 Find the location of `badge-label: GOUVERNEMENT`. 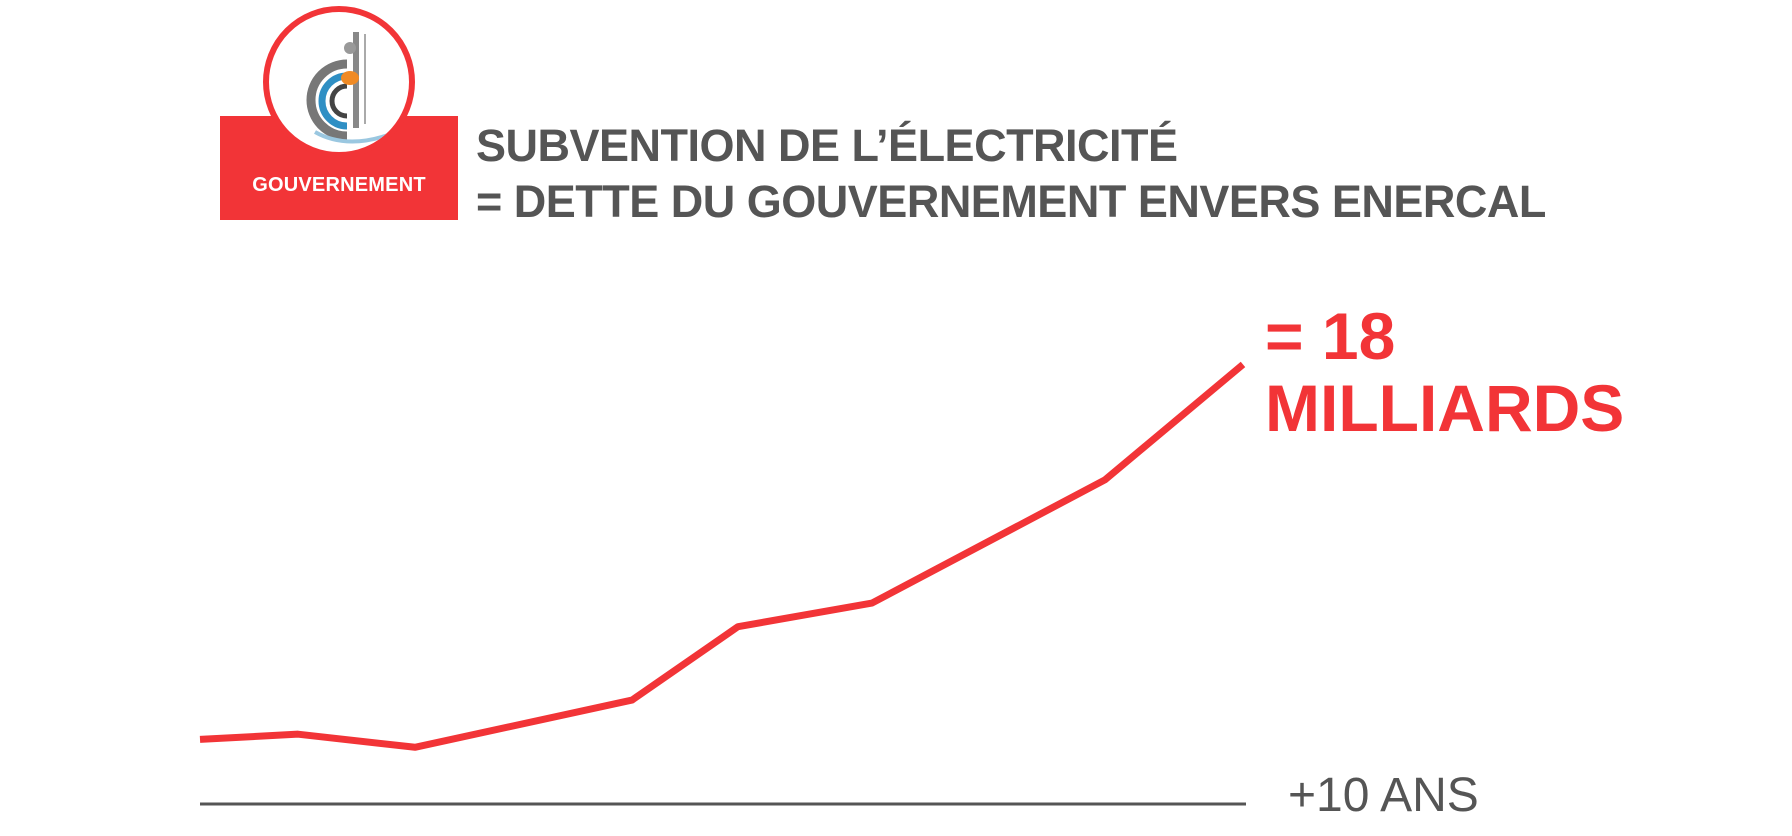

badge-label: GOUVERNEMENT is located at coordinates (339, 185).